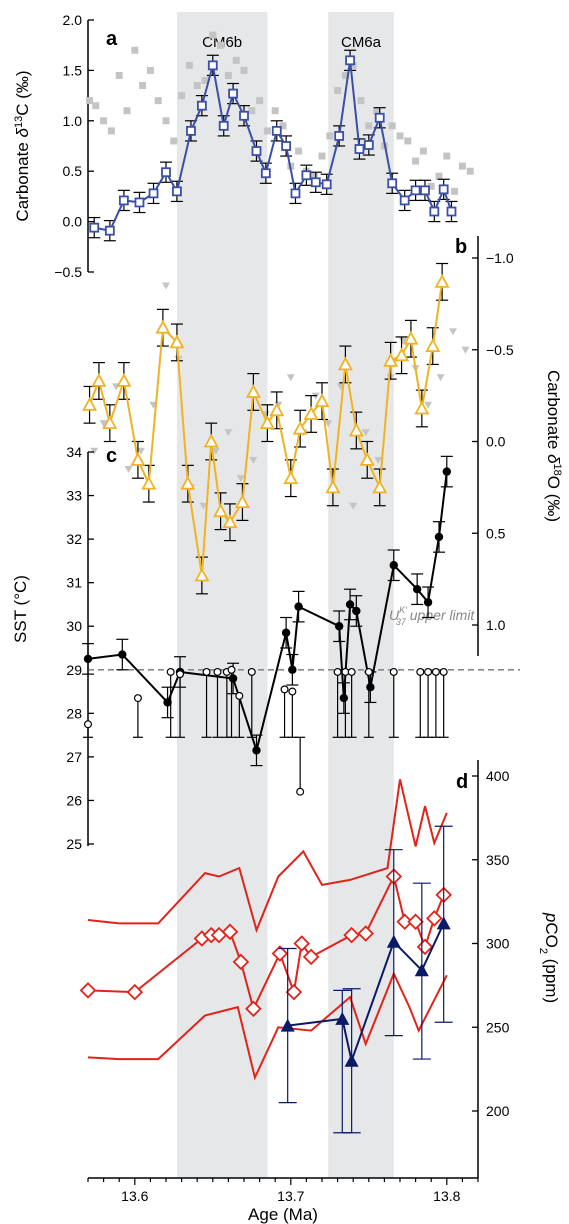  I want to click on series-line-pco2-boron, so click(366, 993).